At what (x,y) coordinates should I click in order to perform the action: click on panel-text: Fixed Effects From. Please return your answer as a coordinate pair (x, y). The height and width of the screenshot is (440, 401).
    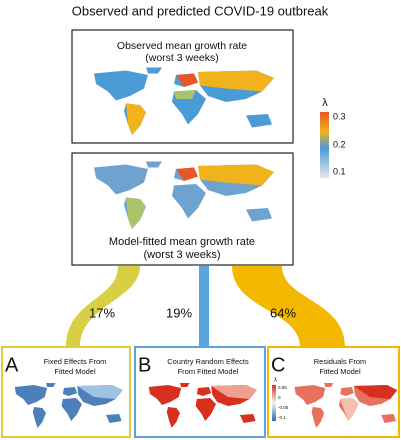
    Looking at the image, I should click on (75, 361).